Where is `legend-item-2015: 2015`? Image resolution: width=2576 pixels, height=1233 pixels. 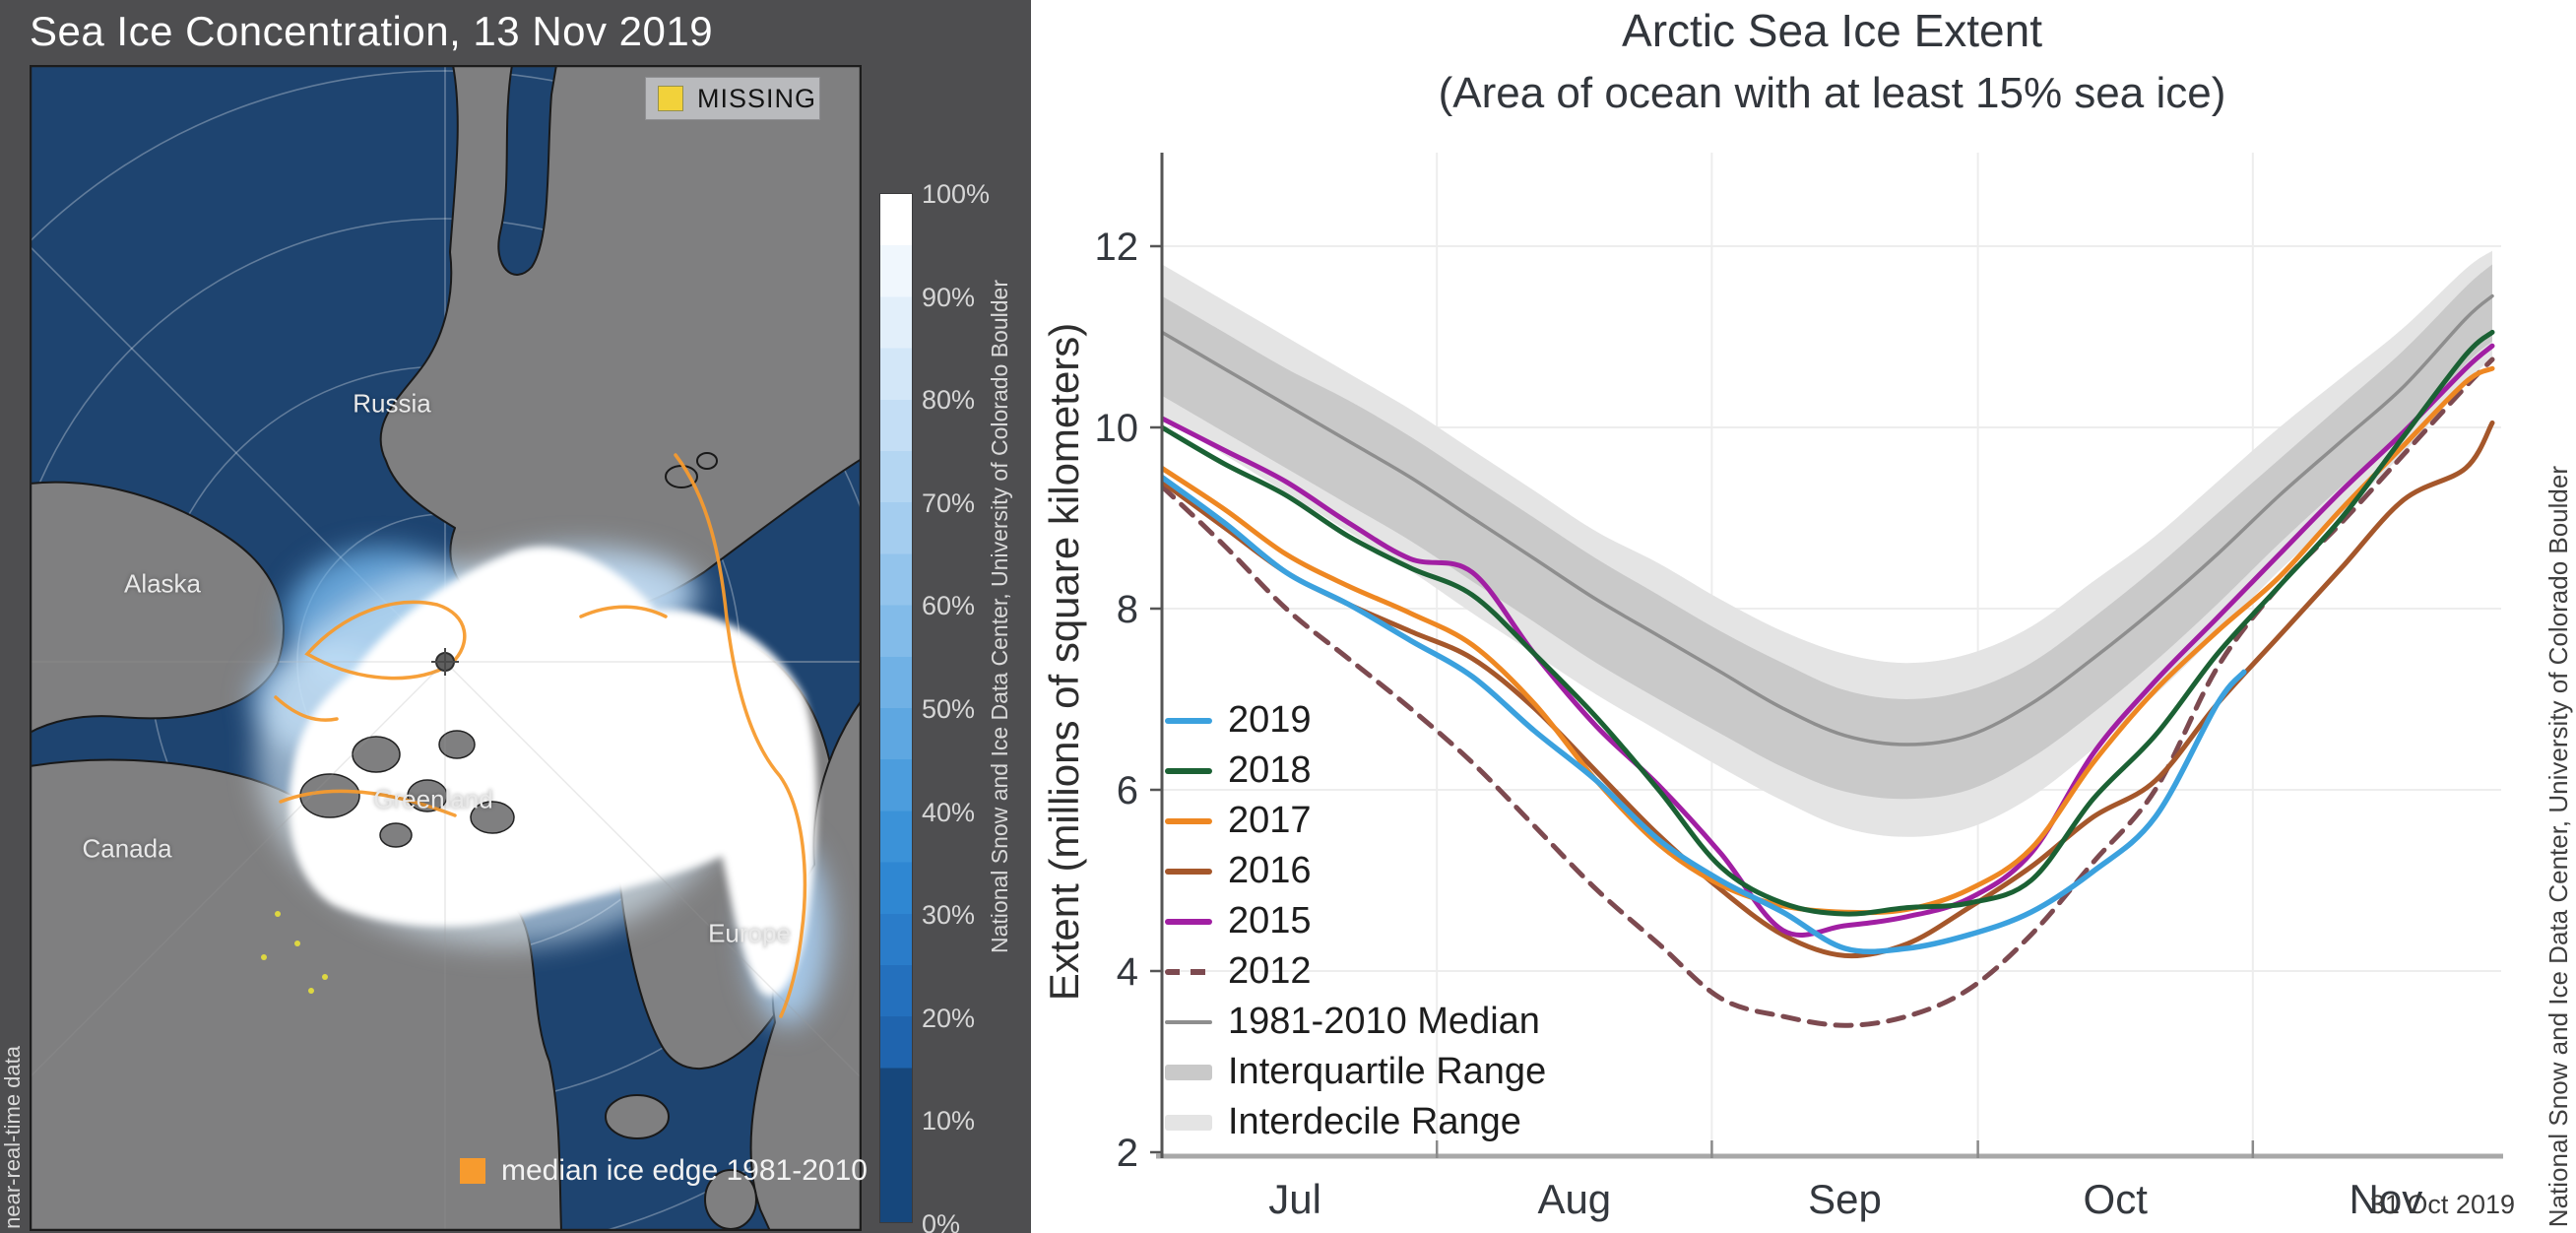
legend-item-2015: 2015 is located at coordinates (1355, 921).